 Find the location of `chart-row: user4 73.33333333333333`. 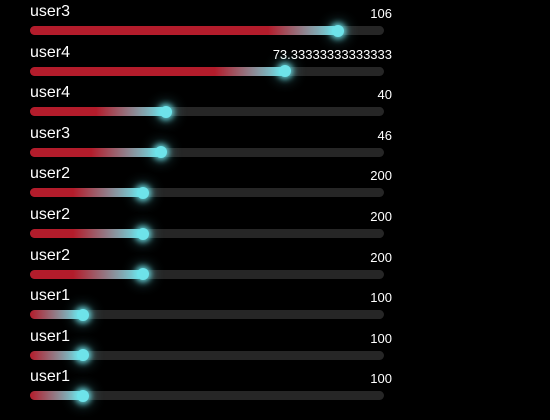

chart-row: user4 73.33333333333333 is located at coordinates (275, 66).